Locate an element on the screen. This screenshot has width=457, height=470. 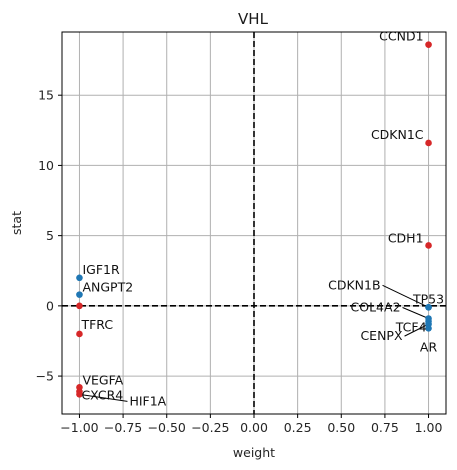
x-tick-label: −0.50 is located at coordinates (167, 427).